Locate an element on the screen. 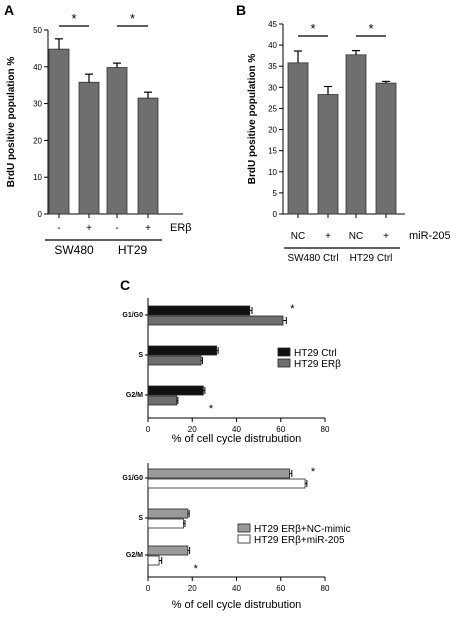  treatment-label: miR-205 is located at coordinates (429, 236).